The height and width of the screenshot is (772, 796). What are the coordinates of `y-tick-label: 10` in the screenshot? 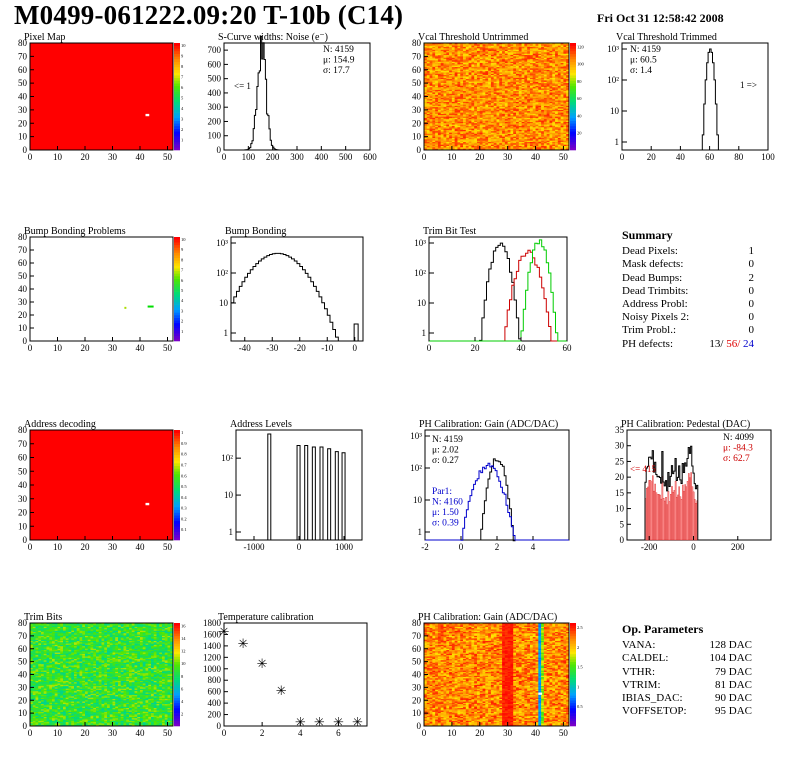 It's located at (229, 495).